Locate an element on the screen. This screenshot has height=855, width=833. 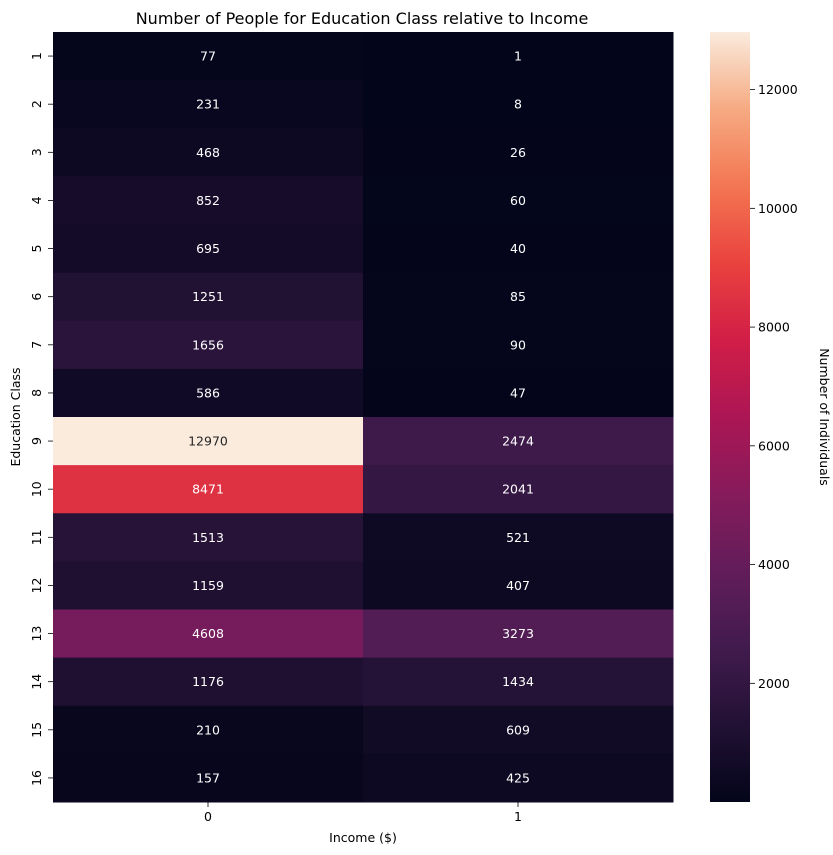
cell-value-label: 407 is located at coordinates (518, 585).